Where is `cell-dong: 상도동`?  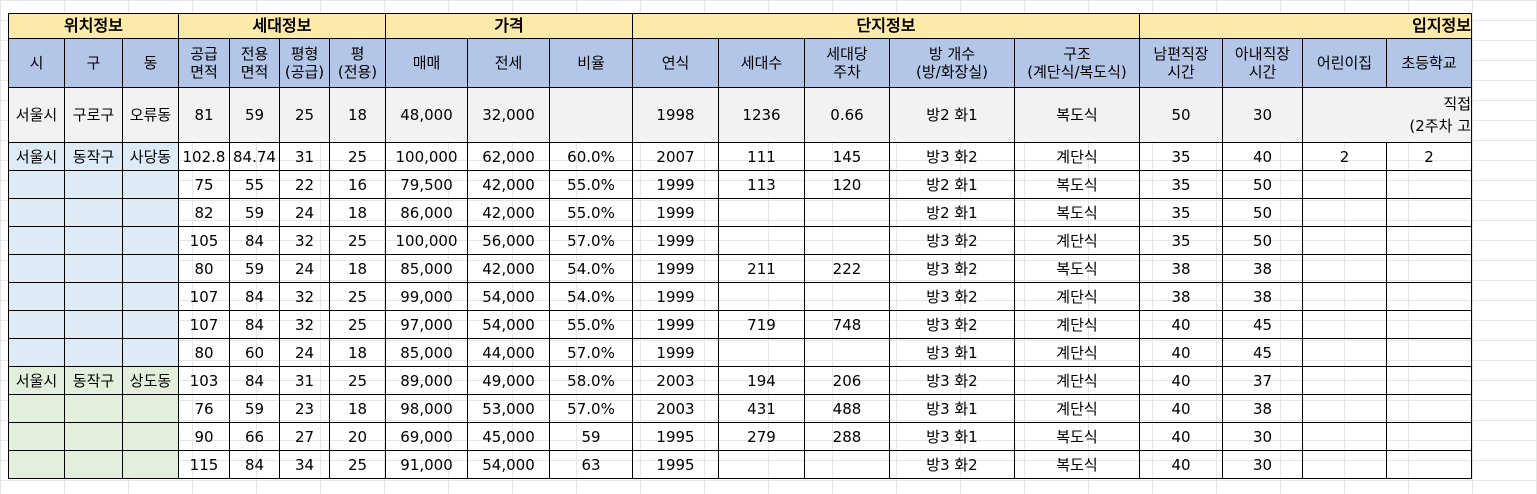 cell-dong: 상도동 is located at coordinates (150, 380).